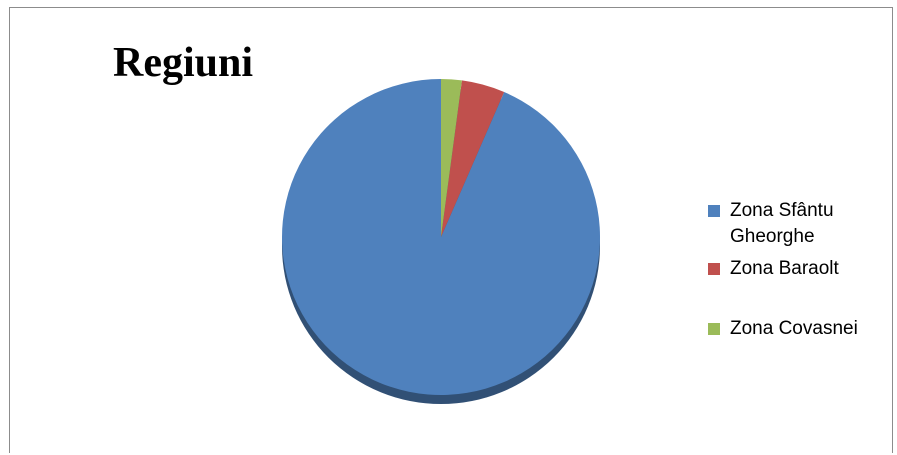 Image resolution: width=897 pixels, height=455 pixels. I want to click on chart-title: Regiuni, so click(183, 63).